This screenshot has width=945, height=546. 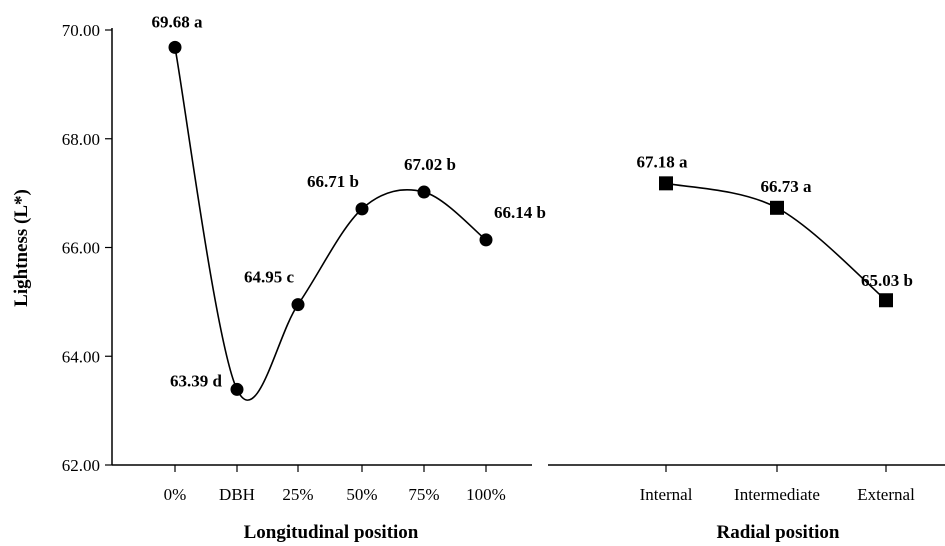 I want to click on y-tick-label: 70.00, so click(x=81, y=30).